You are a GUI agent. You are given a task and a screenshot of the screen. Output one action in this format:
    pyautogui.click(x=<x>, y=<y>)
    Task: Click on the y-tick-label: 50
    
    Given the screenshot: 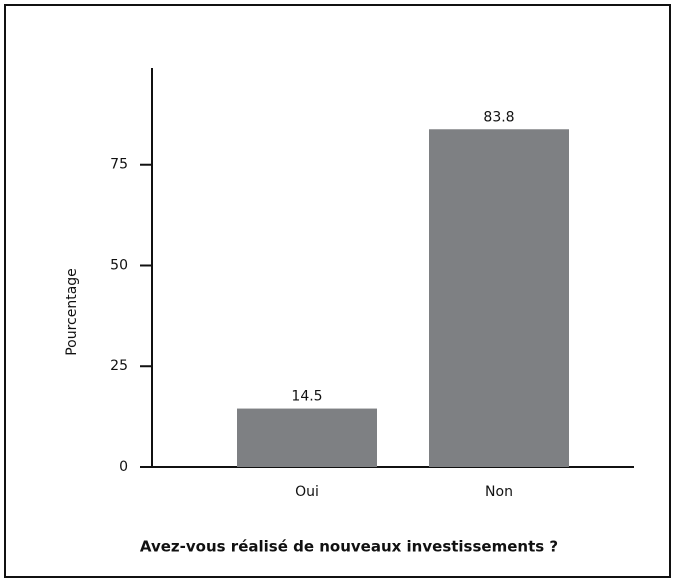 What is the action you would take?
    pyautogui.click(x=119, y=265)
    